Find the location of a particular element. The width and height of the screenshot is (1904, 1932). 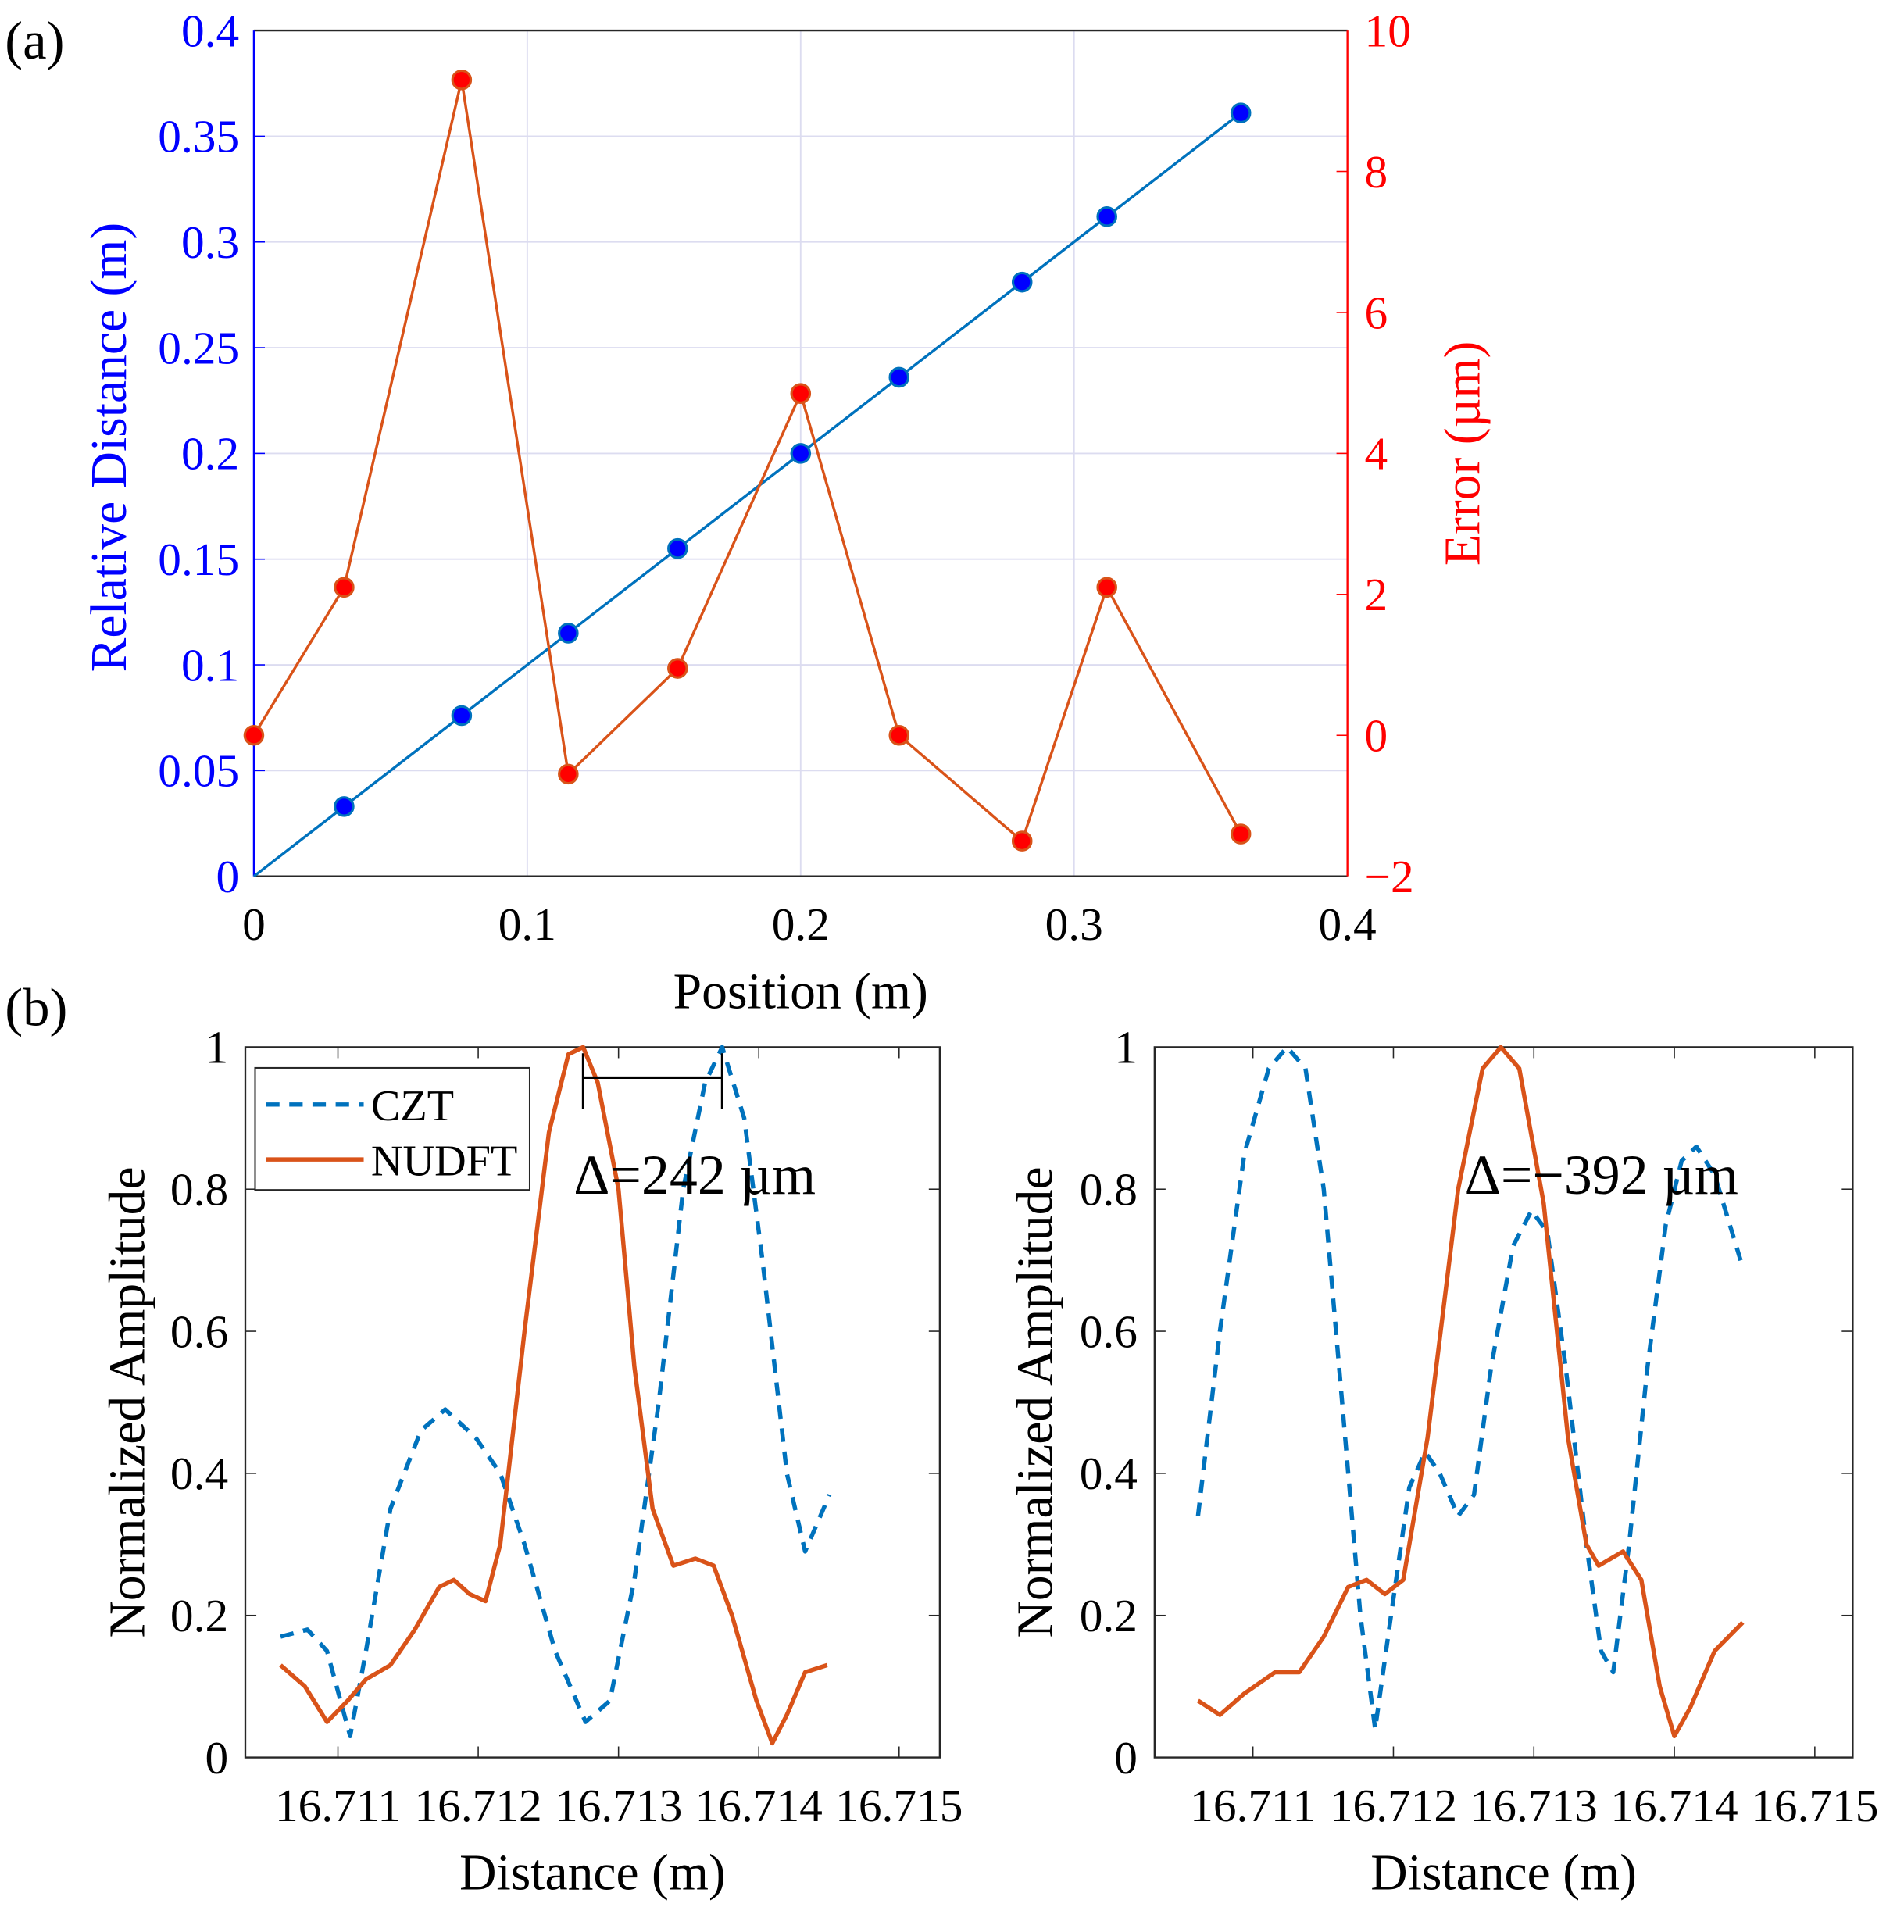

legend-box is located at coordinates (392, 1128).